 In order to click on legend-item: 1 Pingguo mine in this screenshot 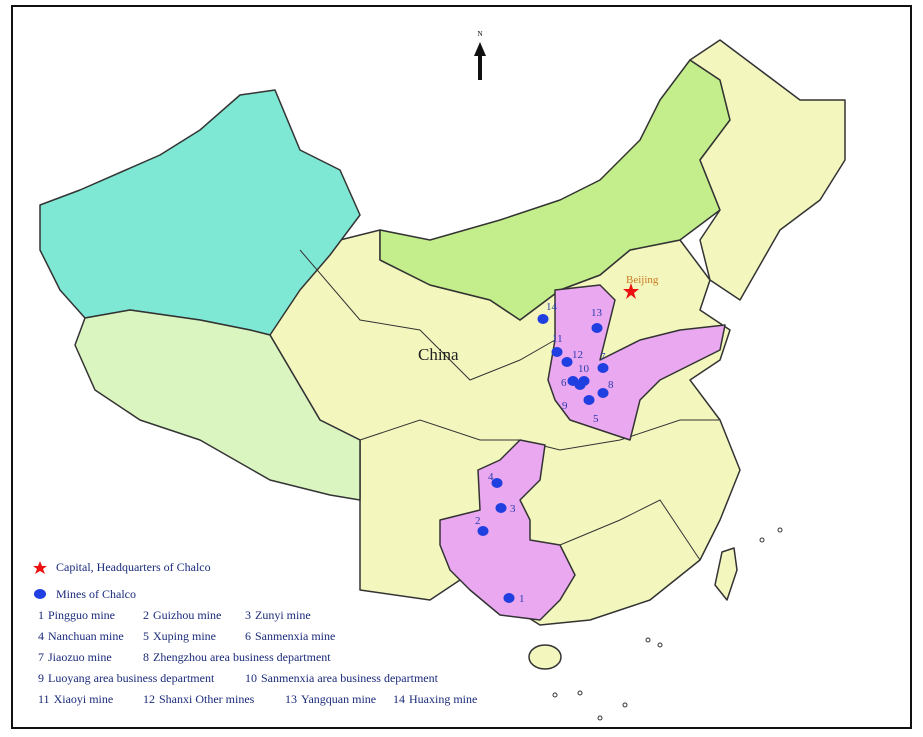, I will do `click(76, 615)`.